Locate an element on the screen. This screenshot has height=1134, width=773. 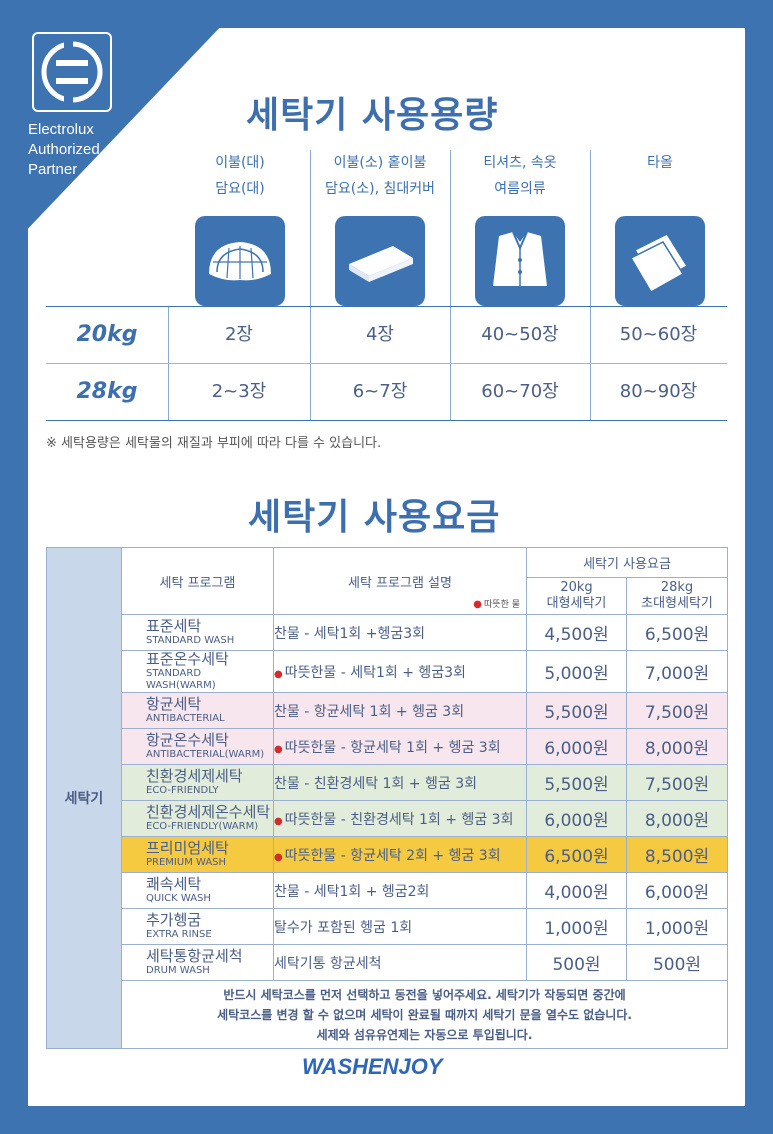
capacity-column: 이불(대) 담요(대) is located at coordinates (240, 228).